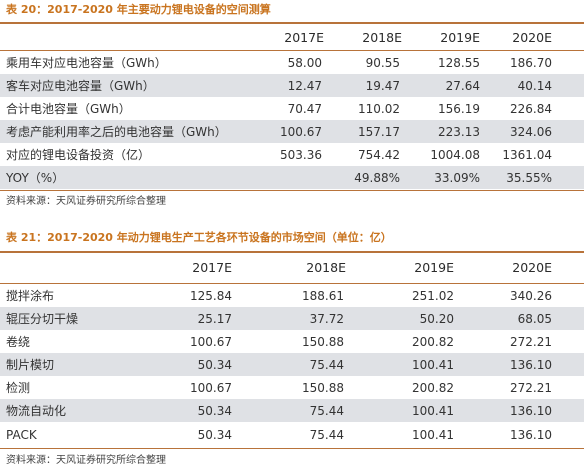  I want to click on cell-2018: 19.47, so click(382, 85).